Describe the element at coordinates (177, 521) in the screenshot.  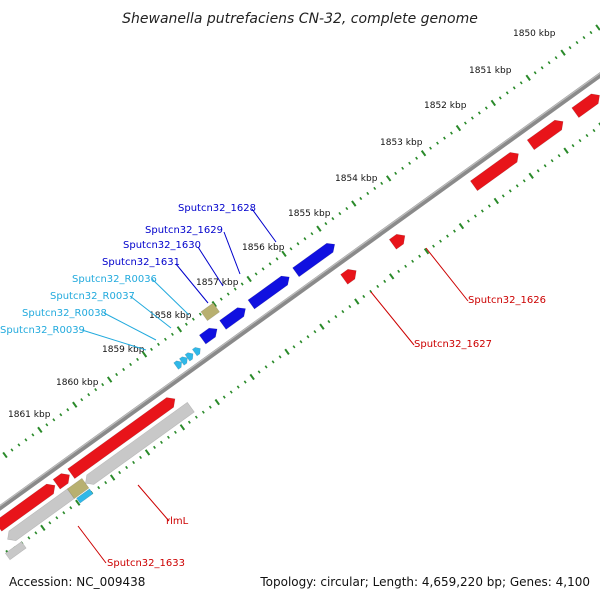
I see `gene-label: rlmL` at that location.